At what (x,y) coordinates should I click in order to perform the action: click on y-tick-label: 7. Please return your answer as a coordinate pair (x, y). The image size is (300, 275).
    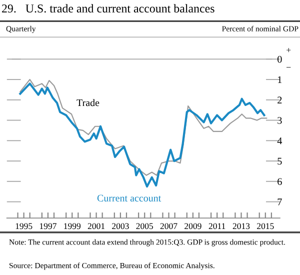
    Looking at the image, I should click on (280, 202).